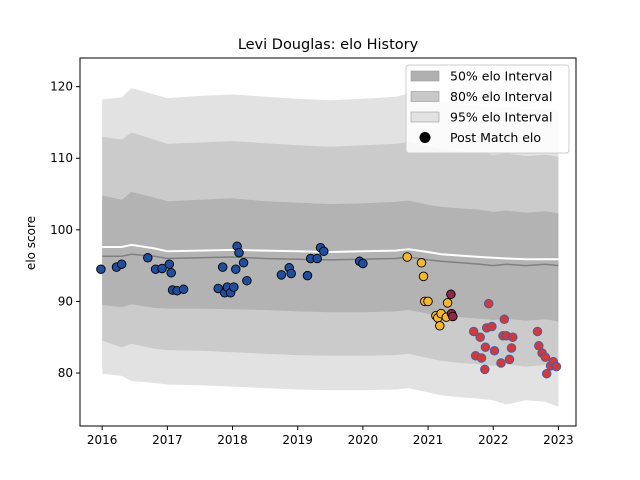 This screenshot has width=640, height=480. What do you see at coordinates (501, 76) in the screenshot?
I see `legend-label: 50% elo Interval` at bounding box center [501, 76].